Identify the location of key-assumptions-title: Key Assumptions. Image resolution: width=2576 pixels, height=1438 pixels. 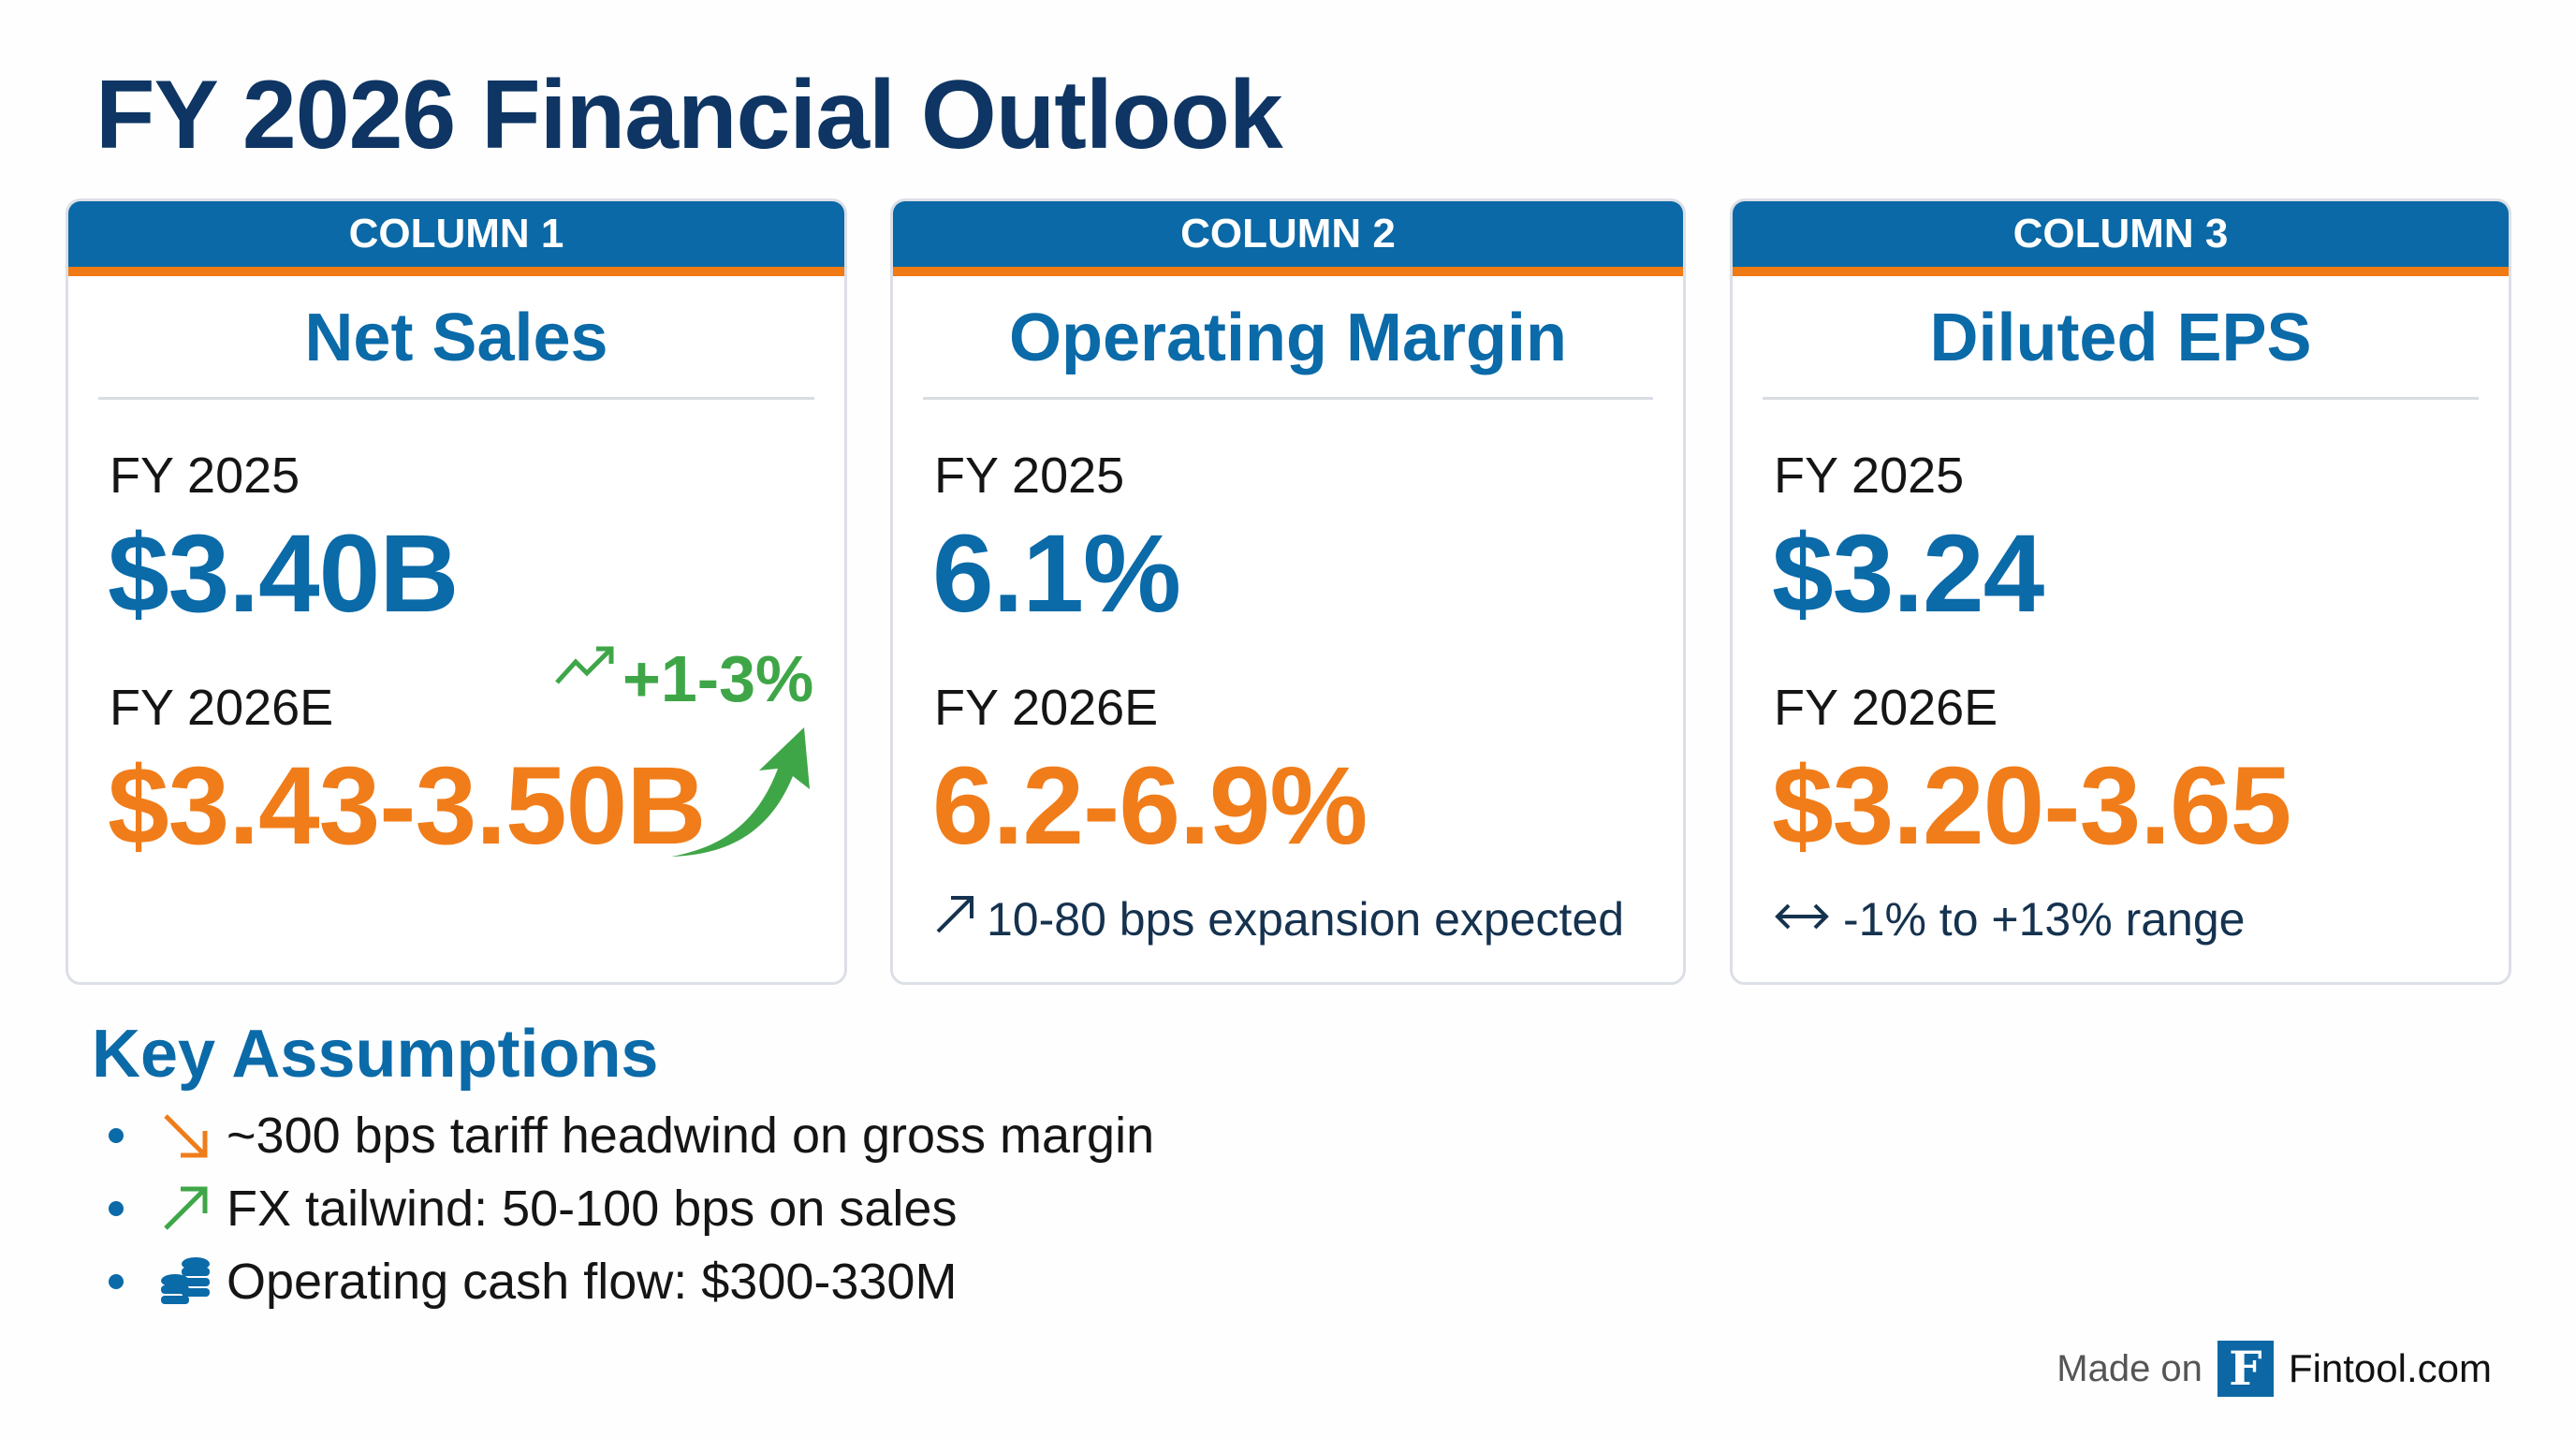
(375, 1054).